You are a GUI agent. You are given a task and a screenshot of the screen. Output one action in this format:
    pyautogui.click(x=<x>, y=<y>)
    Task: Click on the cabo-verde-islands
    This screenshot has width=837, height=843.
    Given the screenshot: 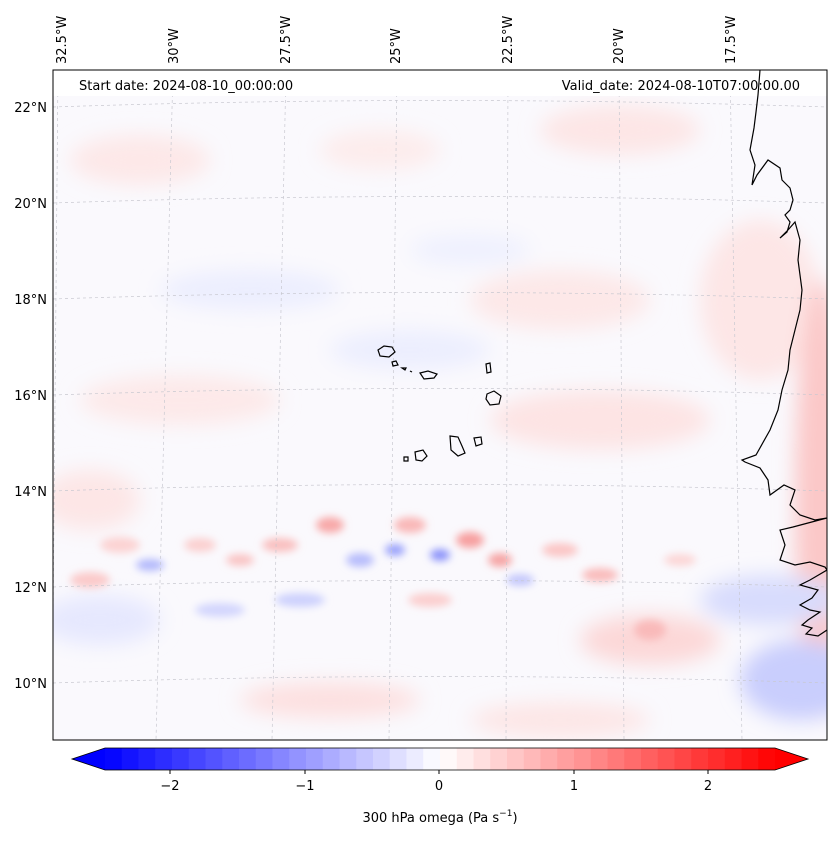 What is the action you would take?
    pyautogui.click(x=439, y=403)
    